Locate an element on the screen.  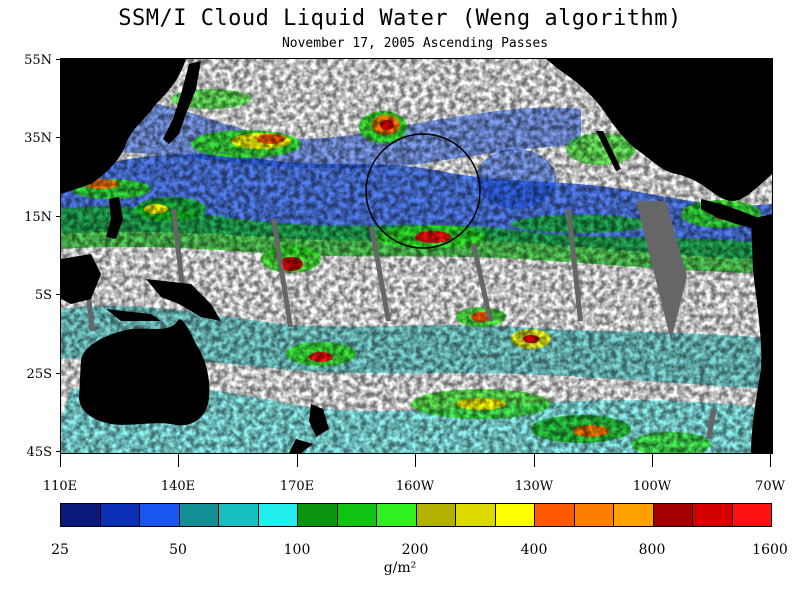
indonesia-islands is located at coordinates (111, 287).